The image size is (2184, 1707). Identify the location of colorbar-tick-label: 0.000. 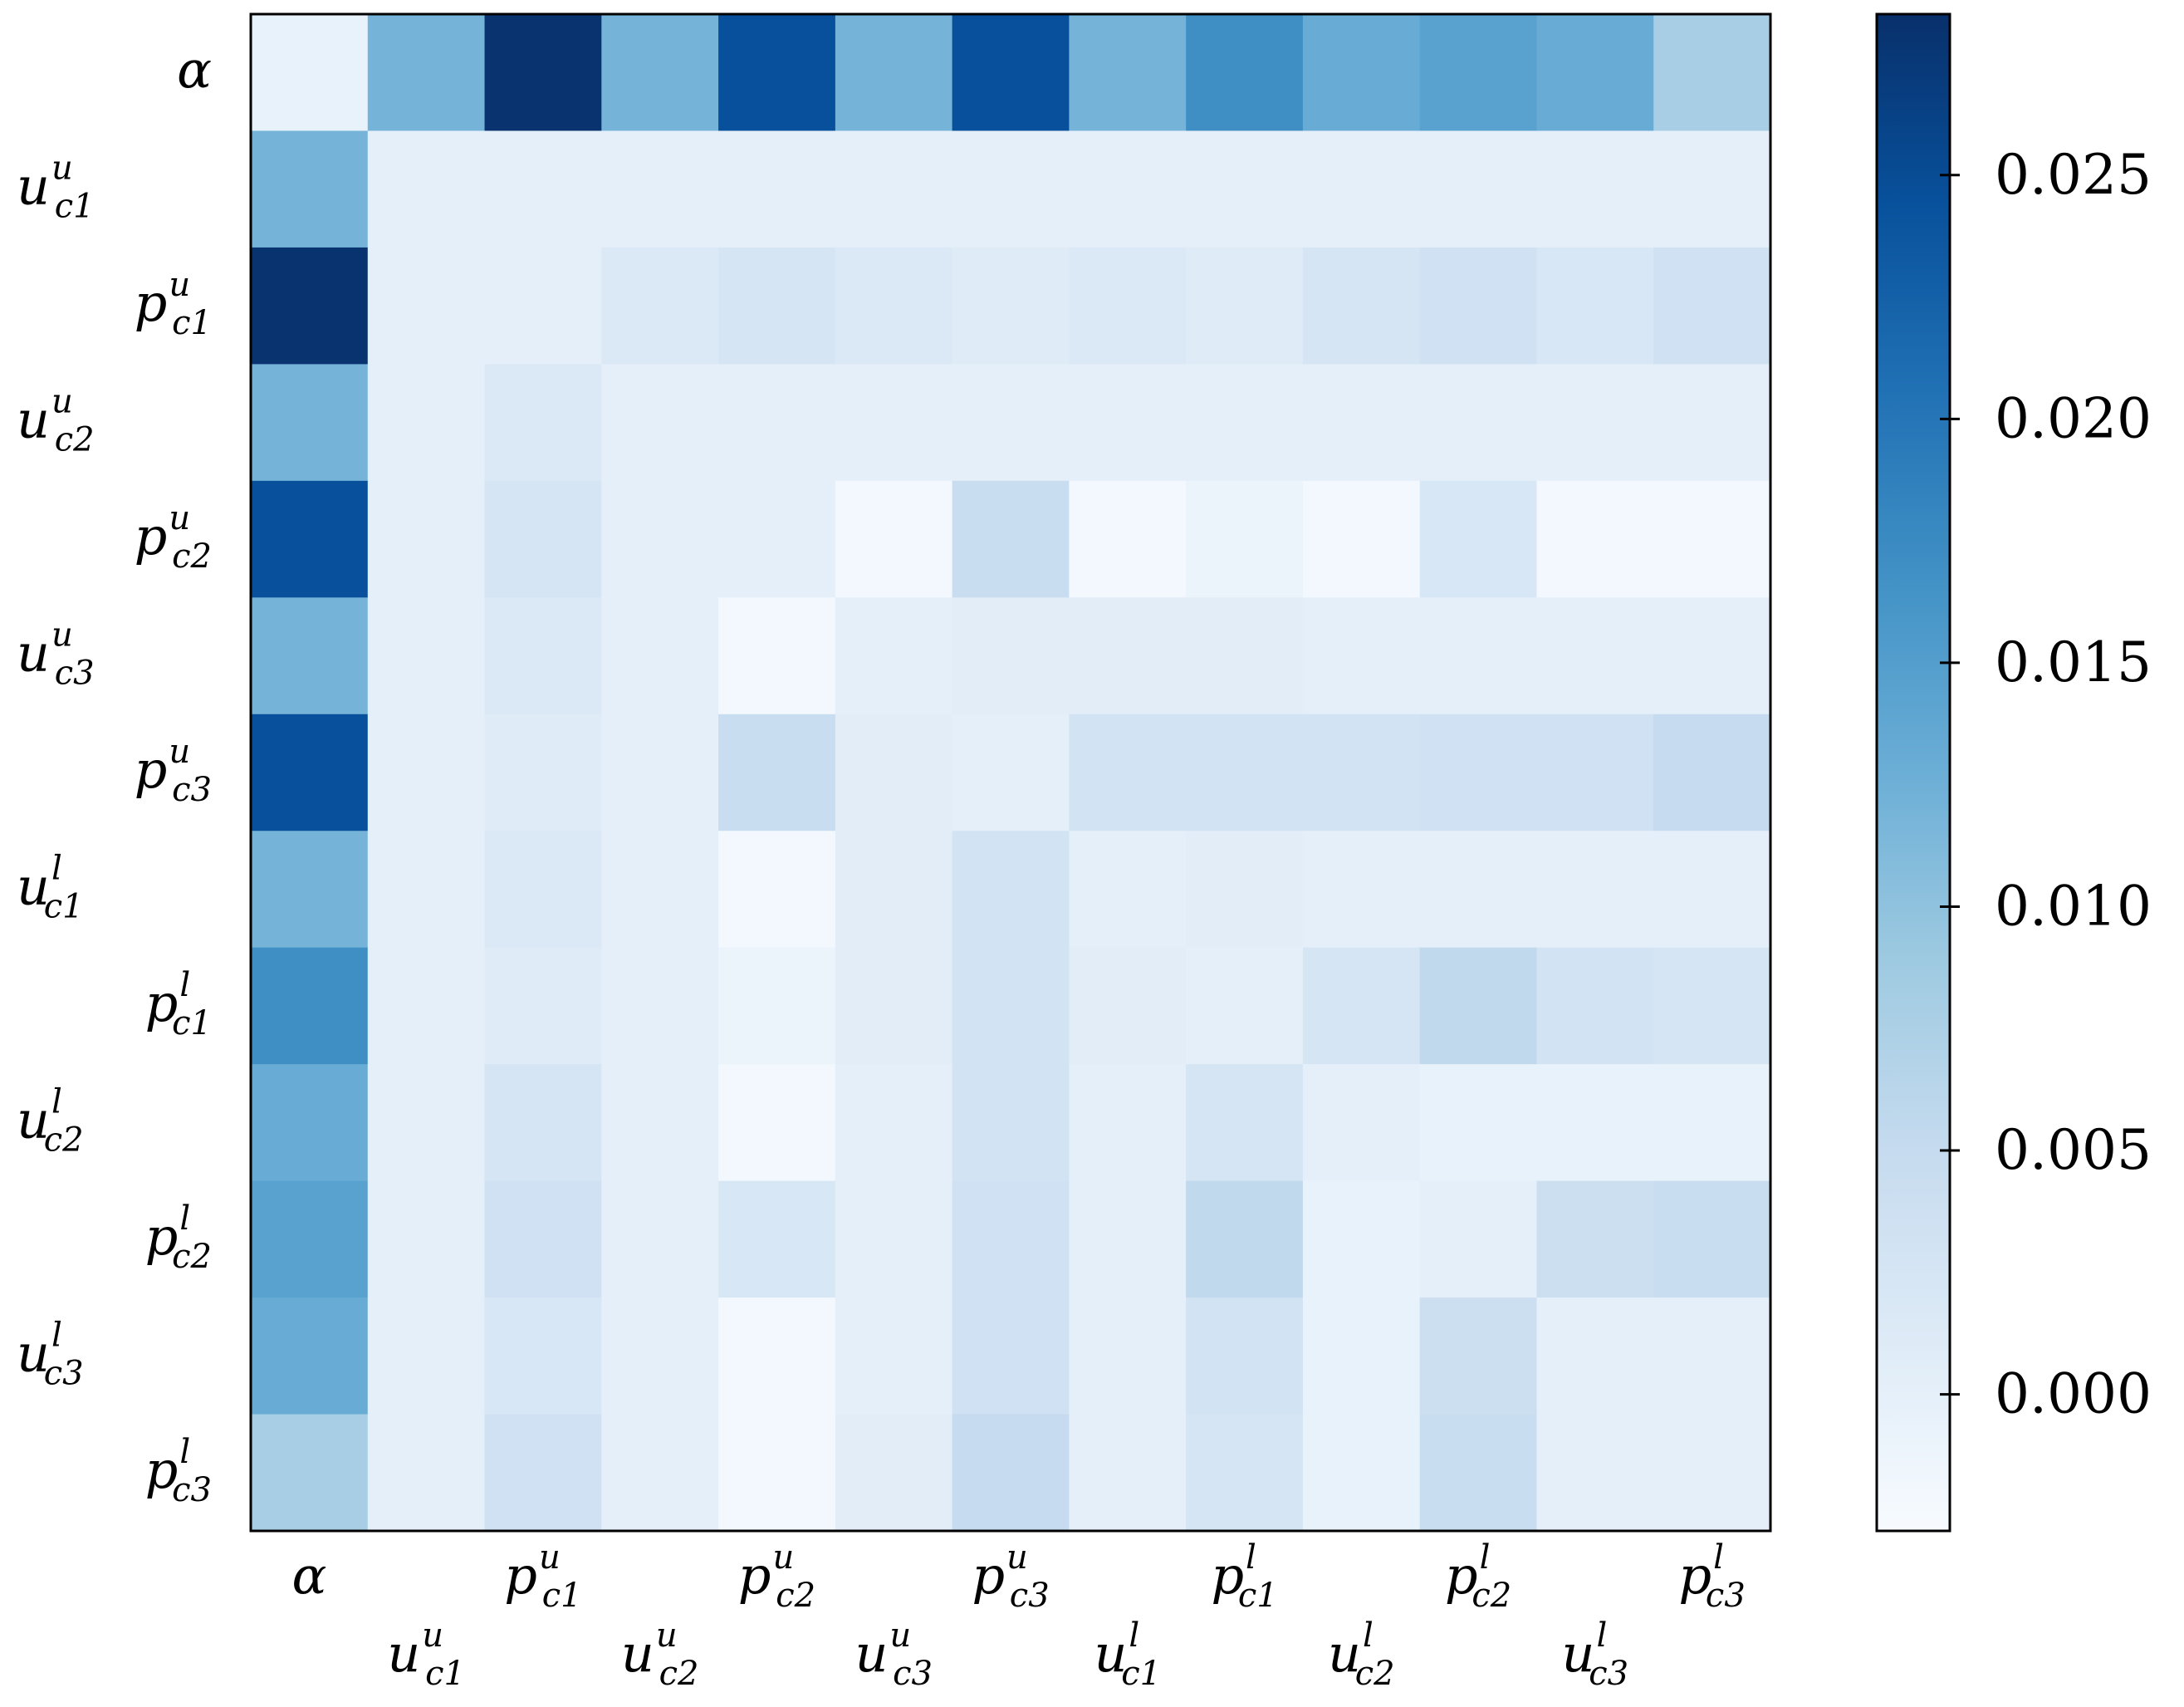
(2073, 1394).